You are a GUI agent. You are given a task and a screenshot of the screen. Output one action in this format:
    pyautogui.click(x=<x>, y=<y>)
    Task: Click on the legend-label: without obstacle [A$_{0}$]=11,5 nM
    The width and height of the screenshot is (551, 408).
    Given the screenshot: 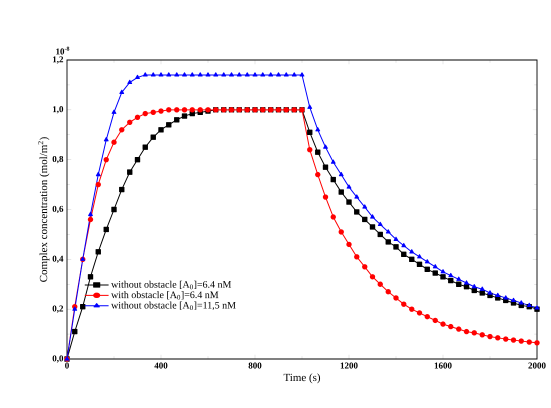 What is the action you would take?
    pyautogui.click(x=173, y=306)
    